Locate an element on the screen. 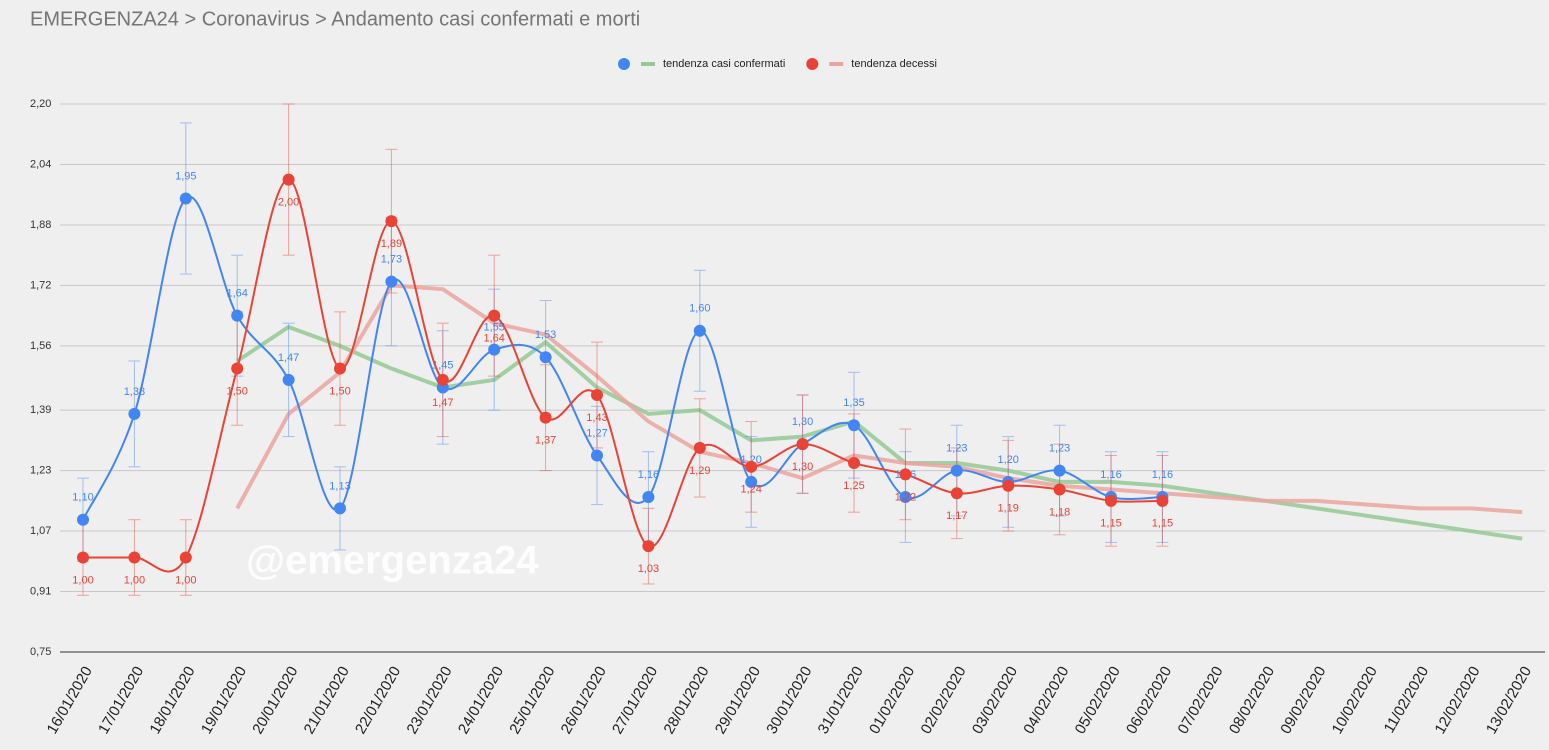 The height and width of the screenshot is (750, 1549). x-tick-label: 24/01/2020 is located at coordinates (481, 700).